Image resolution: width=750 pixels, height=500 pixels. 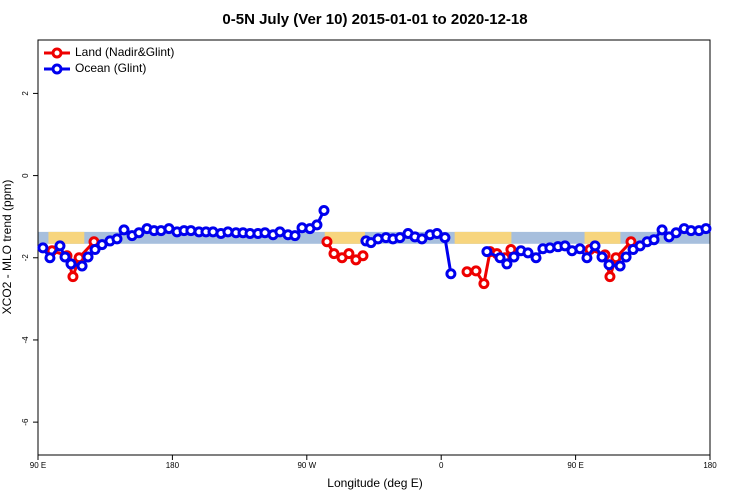 What do you see at coordinates (306, 465) in the screenshot?
I see `x-tick-label: 90 W` at bounding box center [306, 465].